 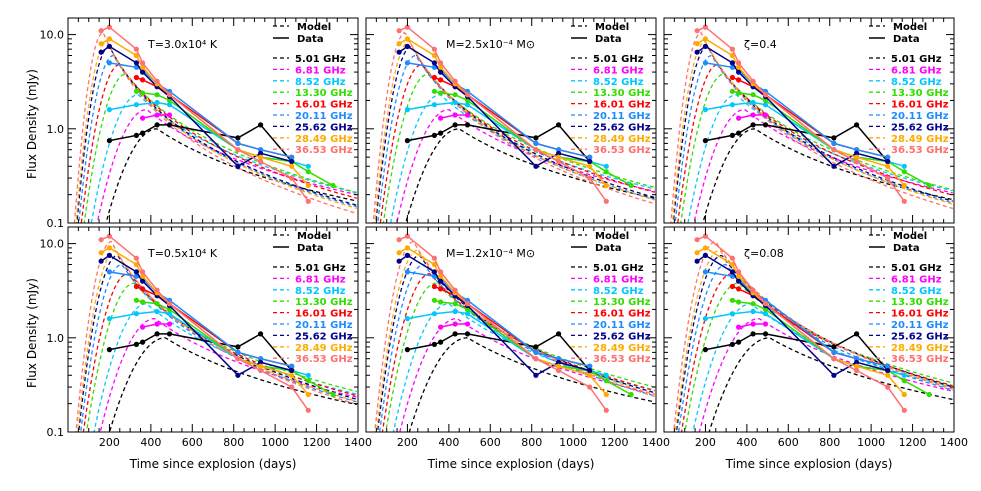 What do you see at coordinates (913, 442) in the screenshot?
I see `x-tick-label: 1200` at bounding box center [913, 442].